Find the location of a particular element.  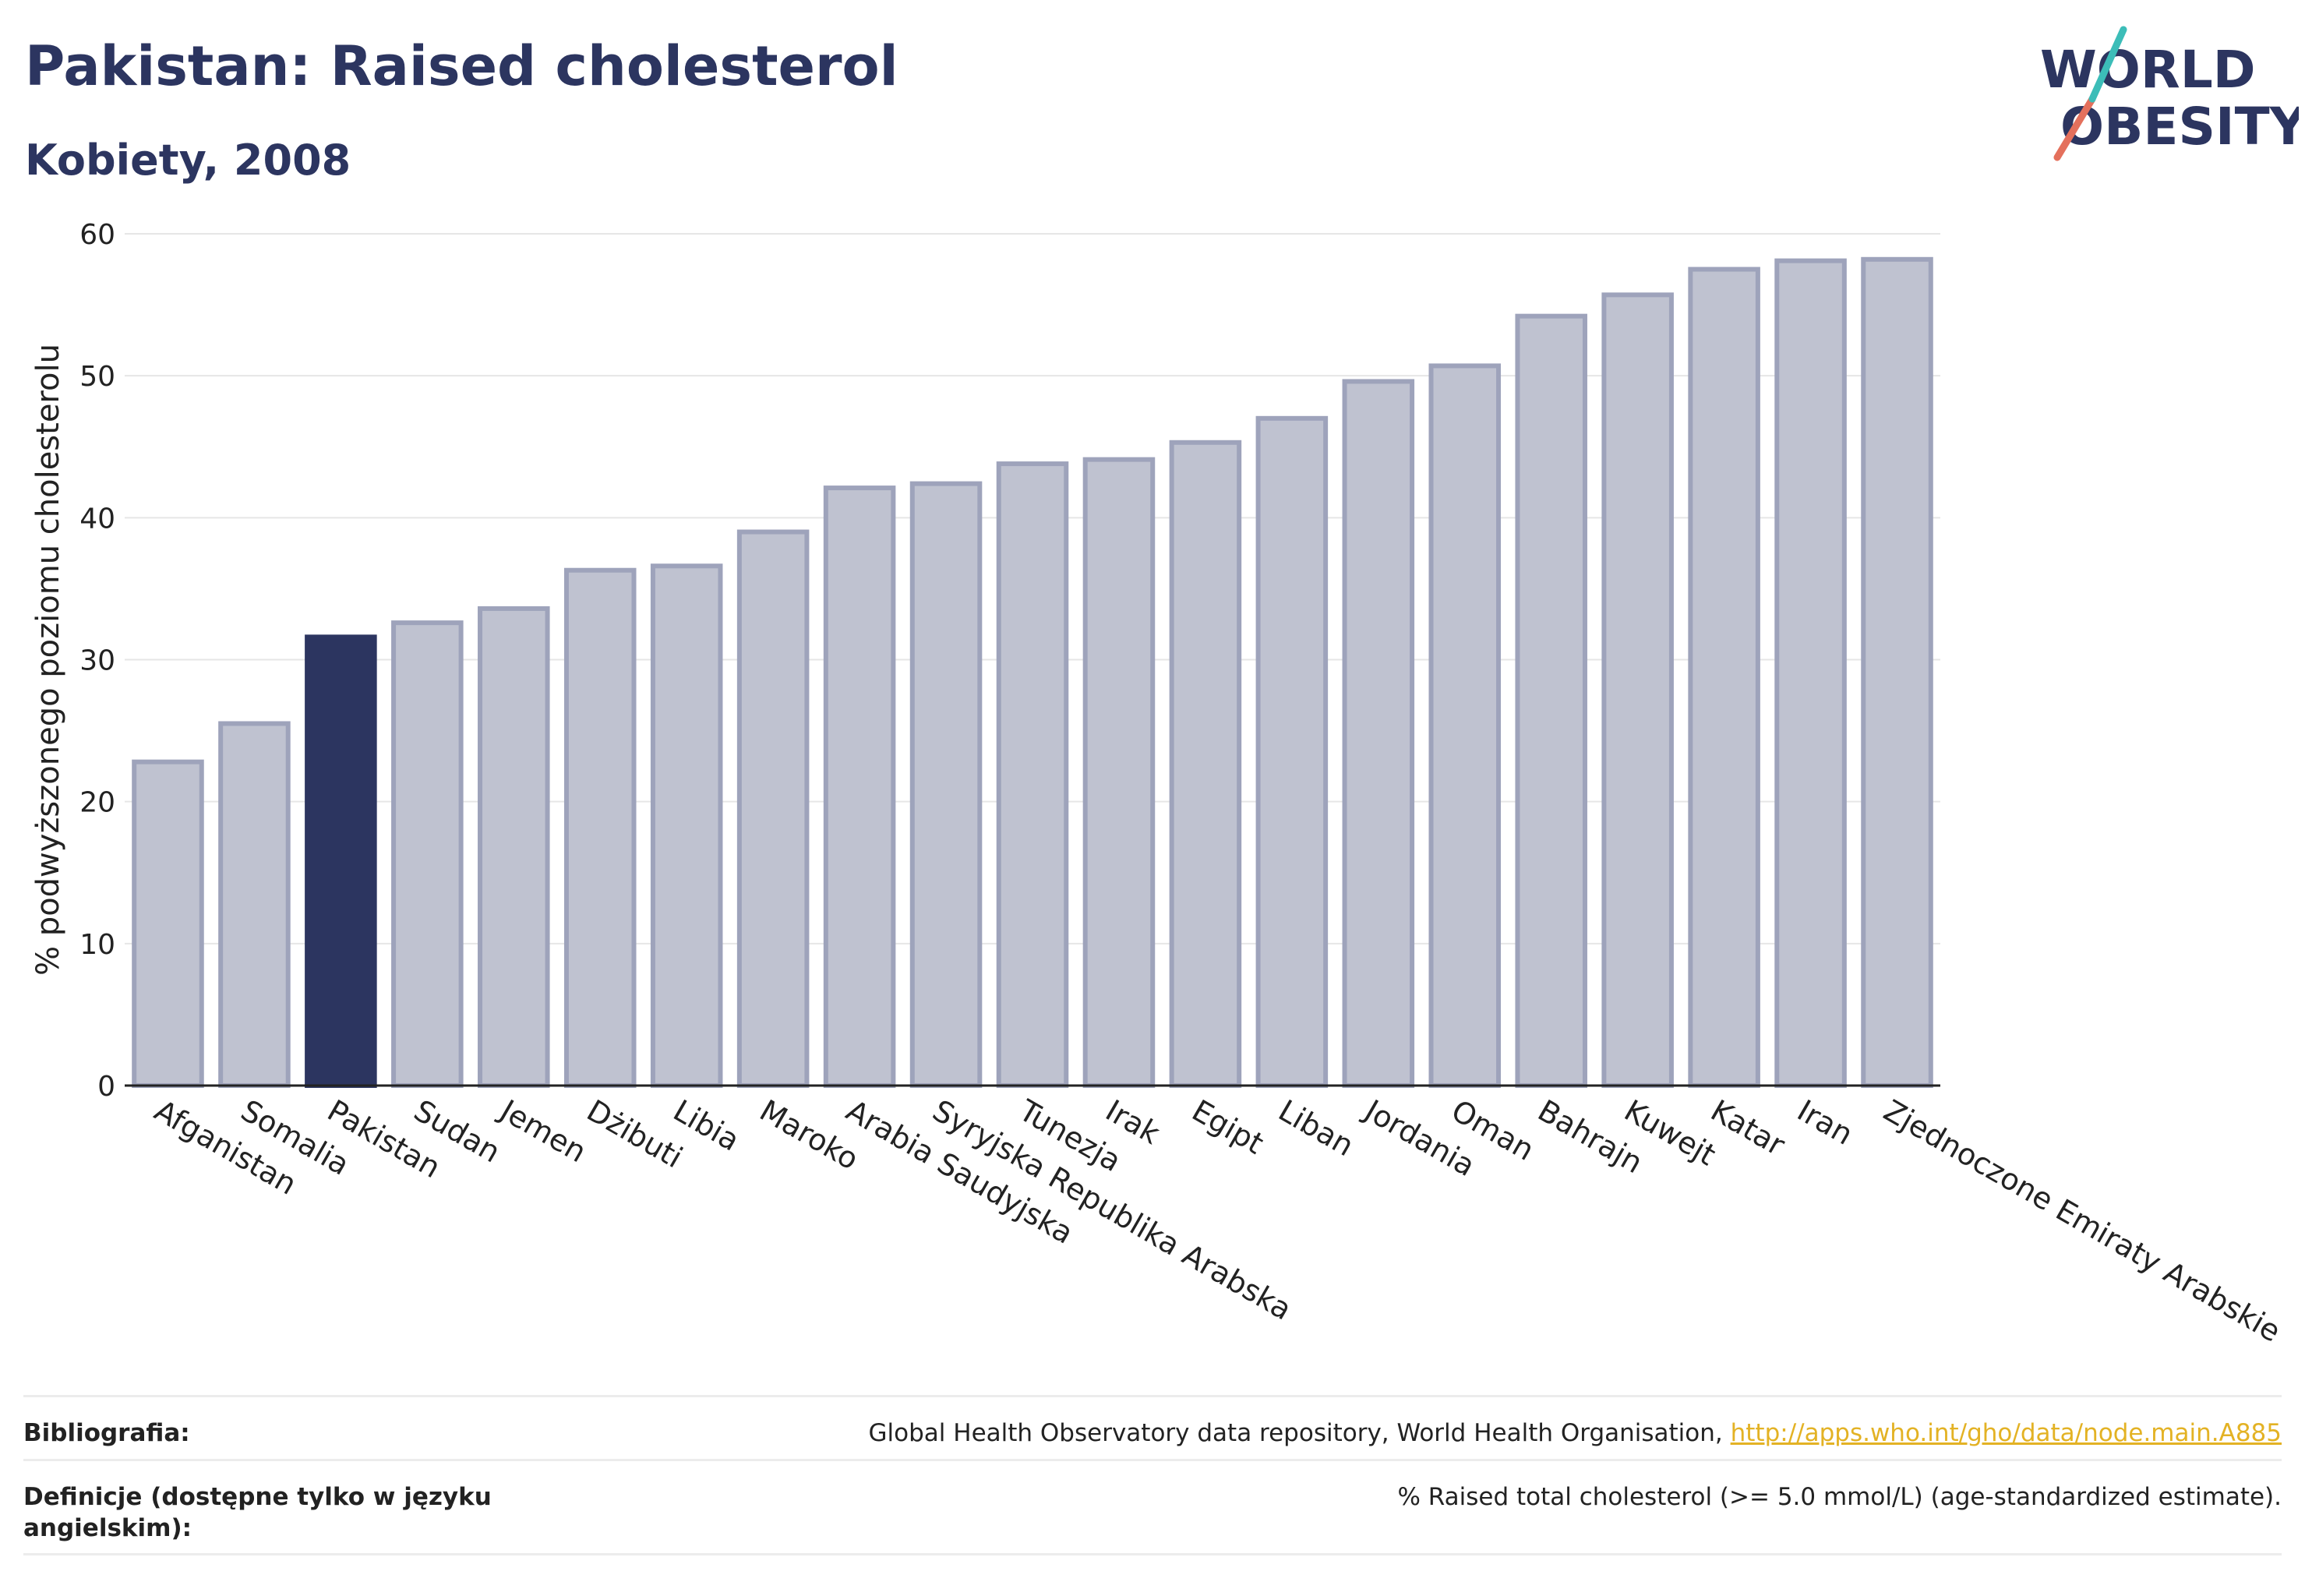

chart-subtitle: Kobiety, 2008 is located at coordinates (188, 160).